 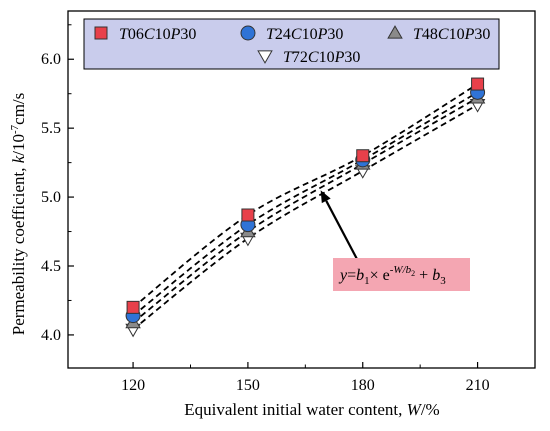 What do you see at coordinates (311, 409) in the screenshot?
I see `x-axis-title: Equivalent initial water content, W/%` at bounding box center [311, 409].